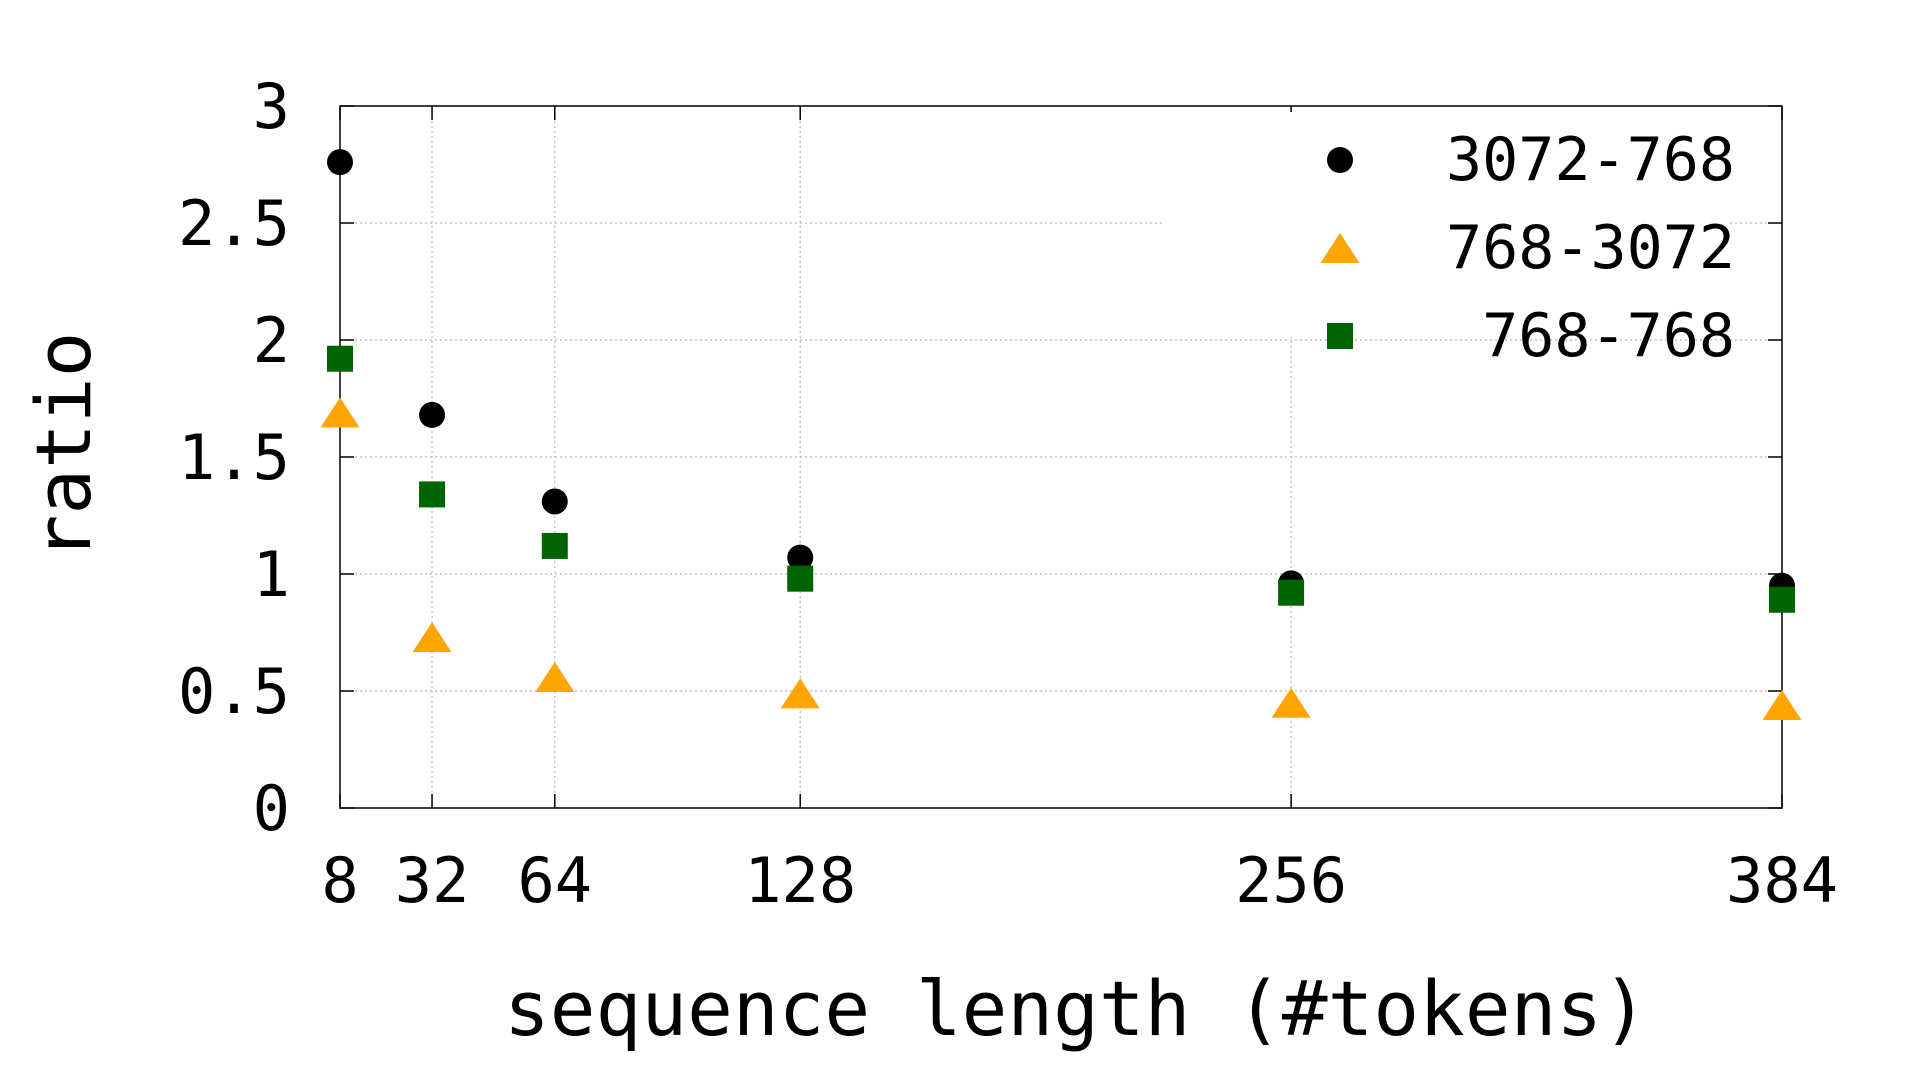 The image size is (1920, 1085). I want to click on legend-marker-triangle, so click(1340, 248).